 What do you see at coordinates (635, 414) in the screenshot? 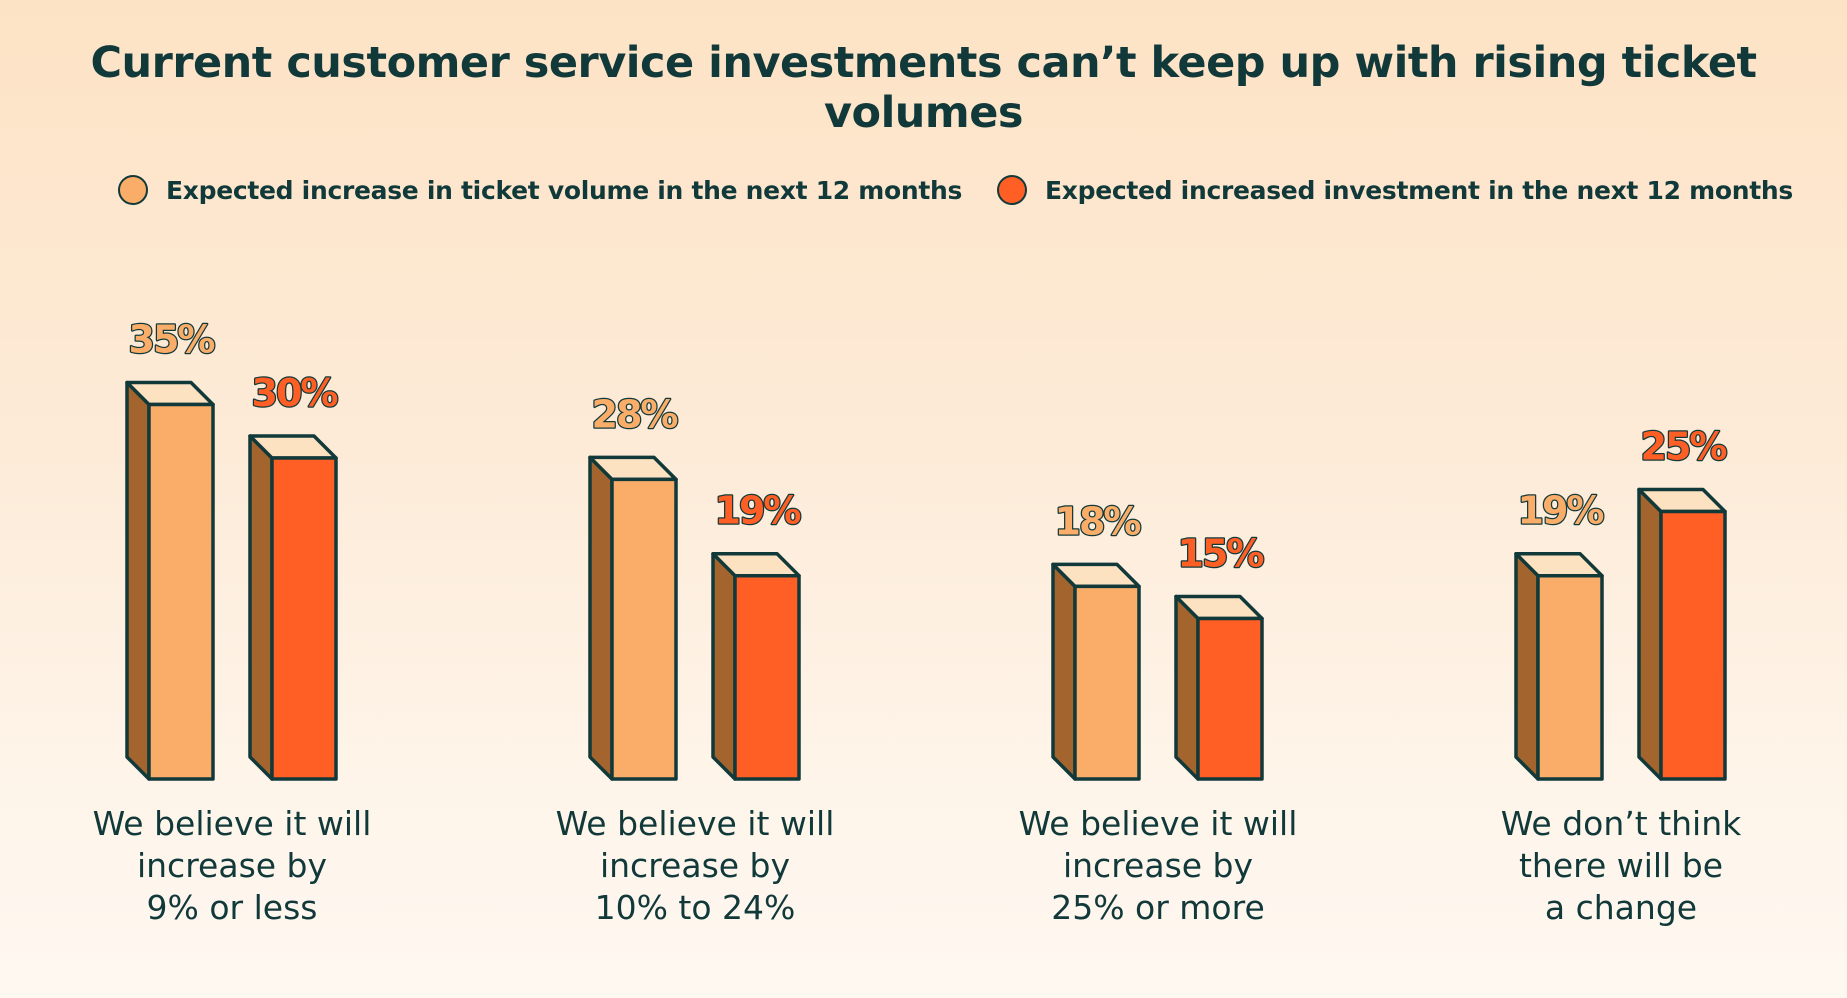
I see `data-label-ticket-volume-2: 28%` at bounding box center [635, 414].